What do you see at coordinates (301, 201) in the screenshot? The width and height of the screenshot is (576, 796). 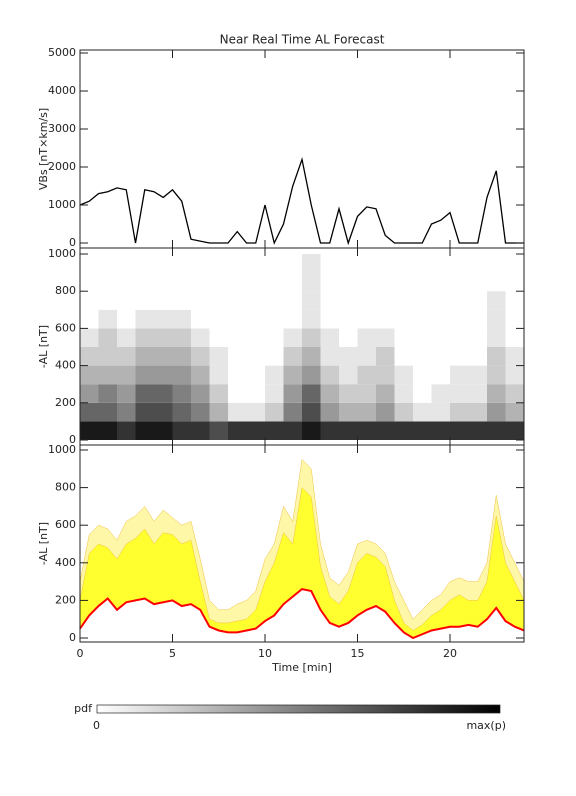 I see `data-line` at bounding box center [301, 201].